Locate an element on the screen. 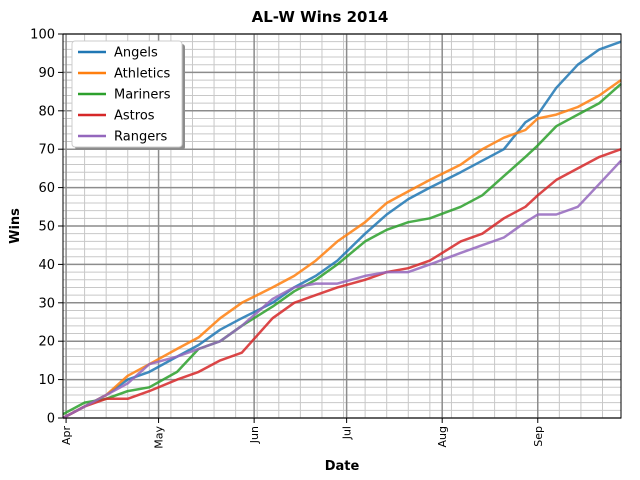 This screenshot has width=640, height=480. x-axis-ticks: Apr May Jun Jul Aug Sep is located at coordinates (302, 433).